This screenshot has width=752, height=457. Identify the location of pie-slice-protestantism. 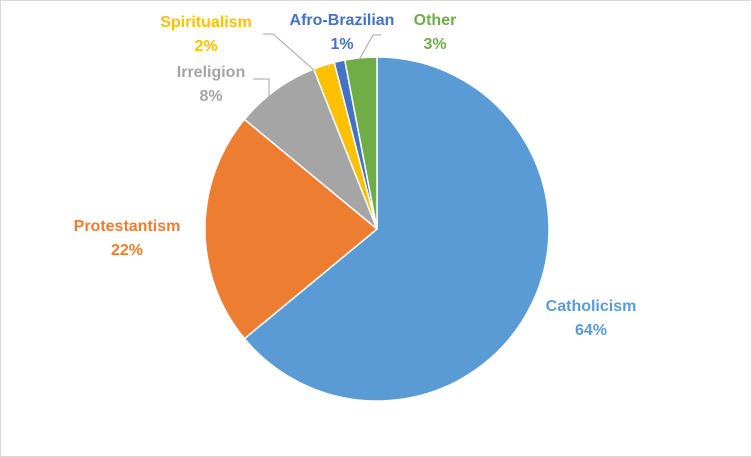
(291, 229).